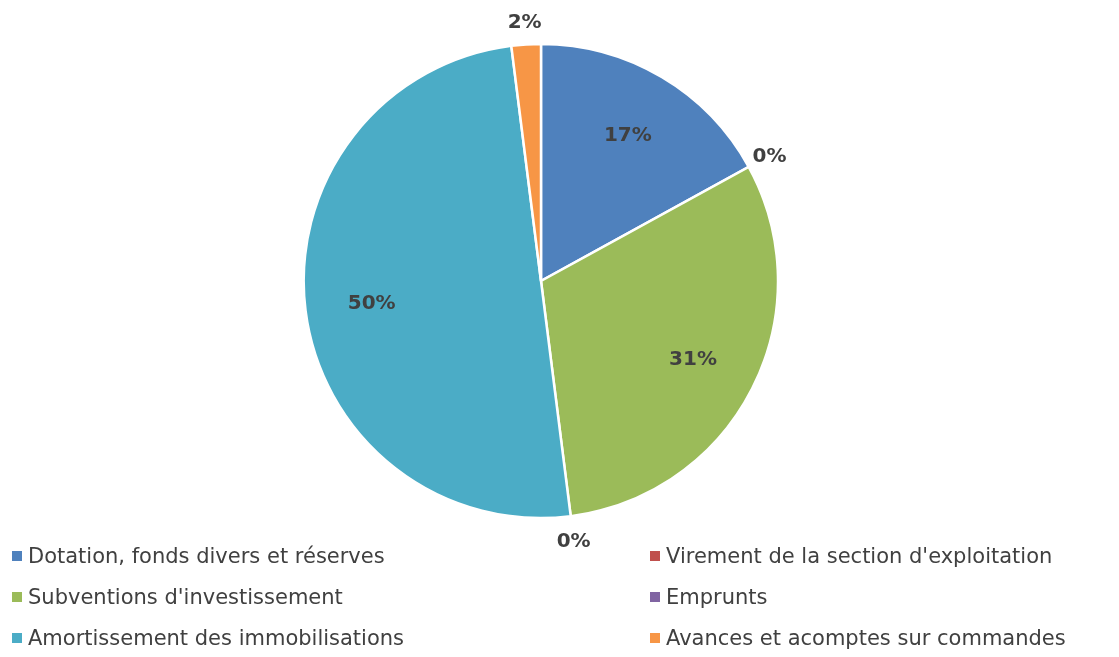 The height and width of the screenshot is (657, 1119). What do you see at coordinates (206, 556) in the screenshot?
I see `legend-label: Dotation, fonds divers et réserves` at bounding box center [206, 556].